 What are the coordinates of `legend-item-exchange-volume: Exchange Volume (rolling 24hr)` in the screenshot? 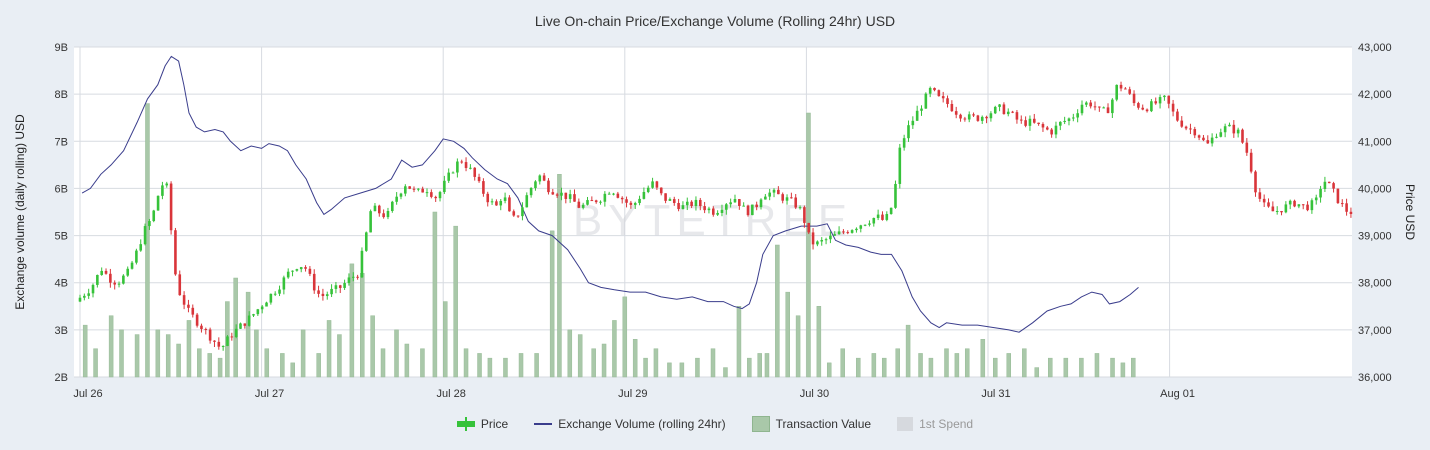 It's located at (630, 424).